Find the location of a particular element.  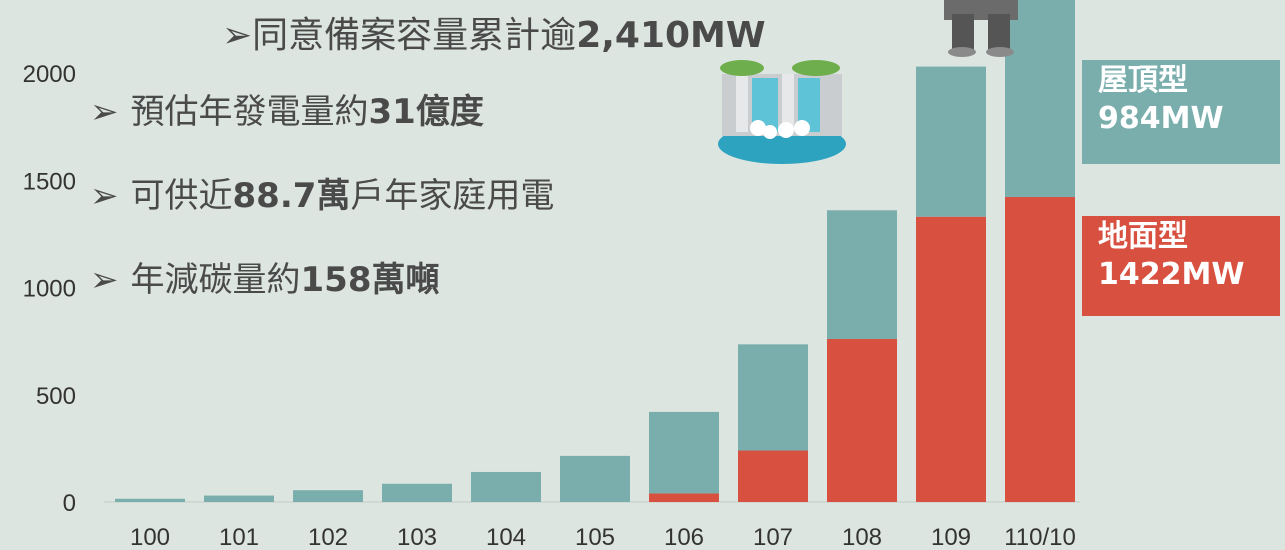

x-tick-label: 107 is located at coordinates (773, 537).